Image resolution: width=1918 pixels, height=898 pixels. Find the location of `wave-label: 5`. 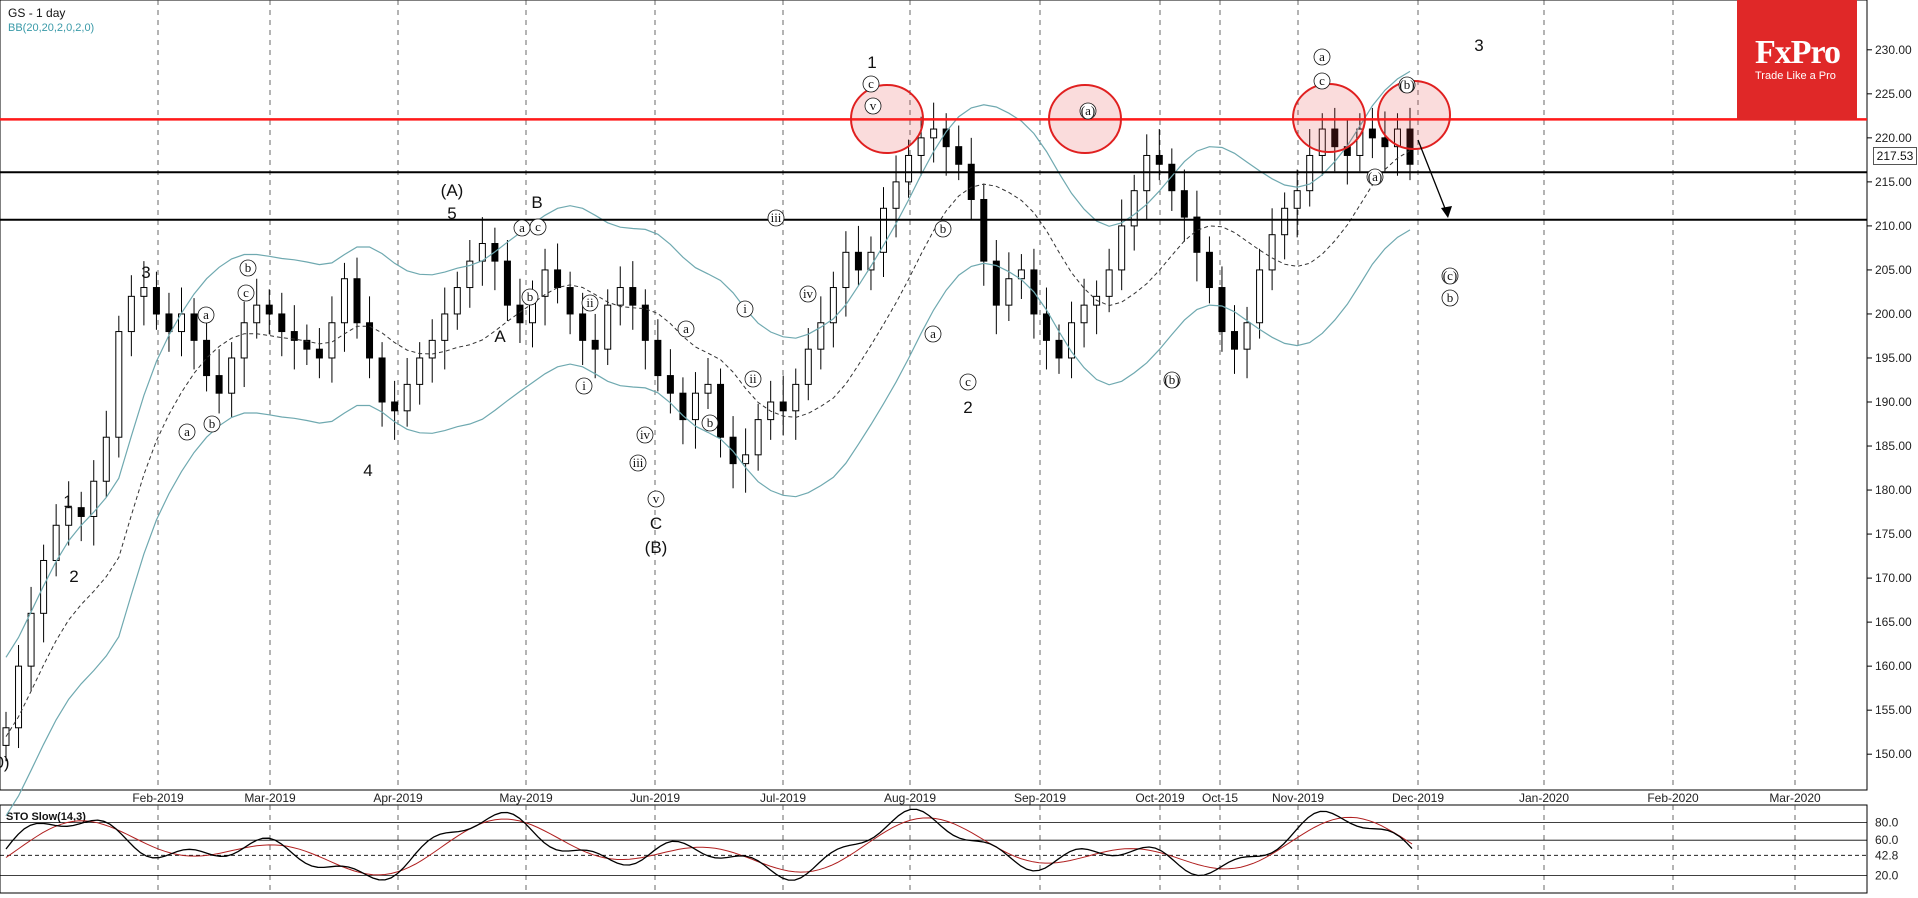

wave-label: 5 is located at coordinates (451, 213).